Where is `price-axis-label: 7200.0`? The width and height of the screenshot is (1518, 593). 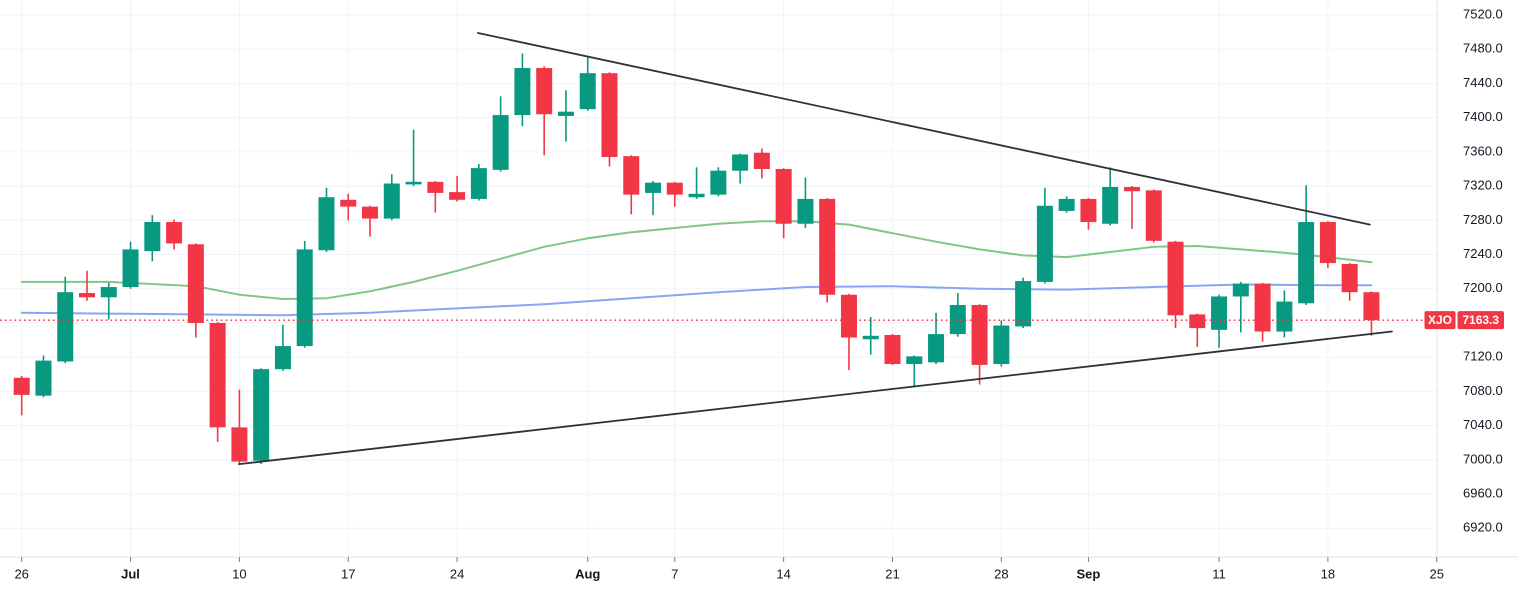
price-axis-label: 7200.0 is located at coordinates (1483, 287).